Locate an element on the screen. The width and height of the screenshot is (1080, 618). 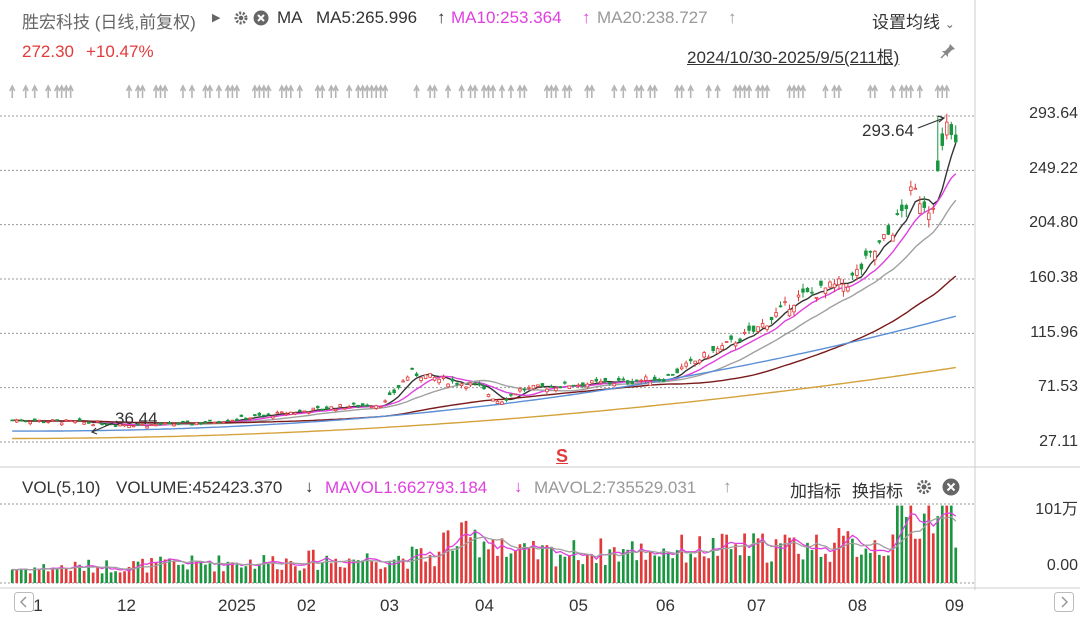
y-tick-label: 115.96 is located at coordinates (1054, 332).